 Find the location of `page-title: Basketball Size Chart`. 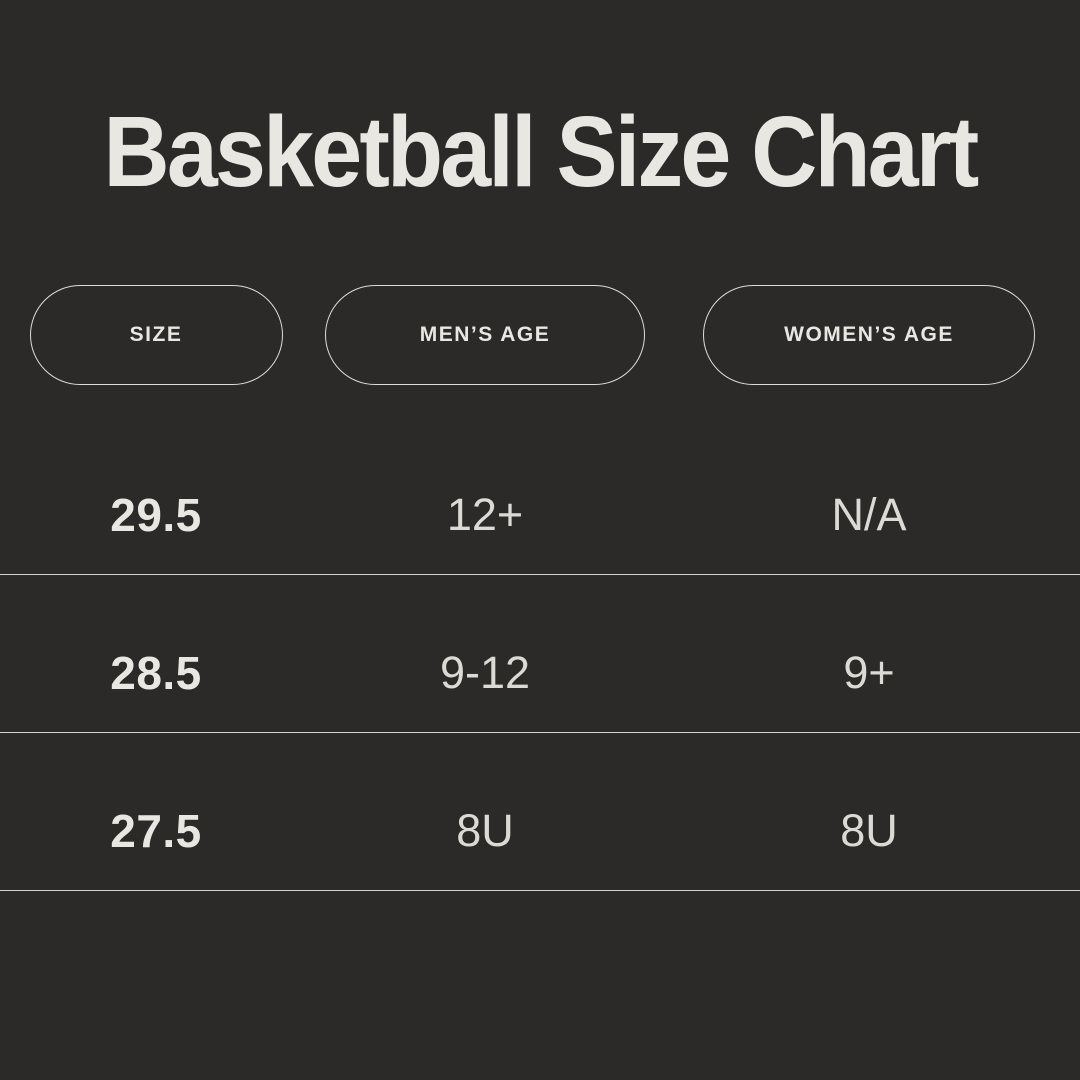

page-title: Basketball Size Chart is located at coordinates (541, 152).